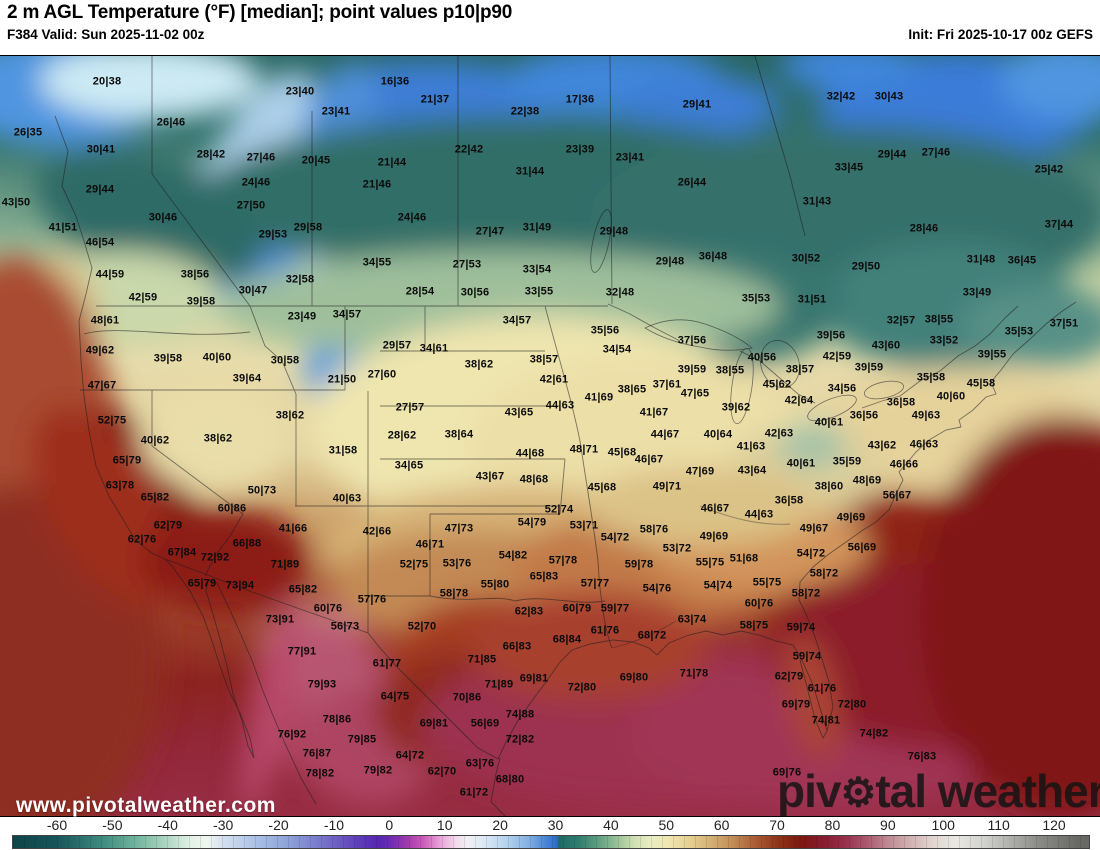 The height and width of the screenshot is (850, 1100). Describe the element at coordinates (146, 805) in the screenshot. I see `watermark: www.pivotalweather.com` at that location.